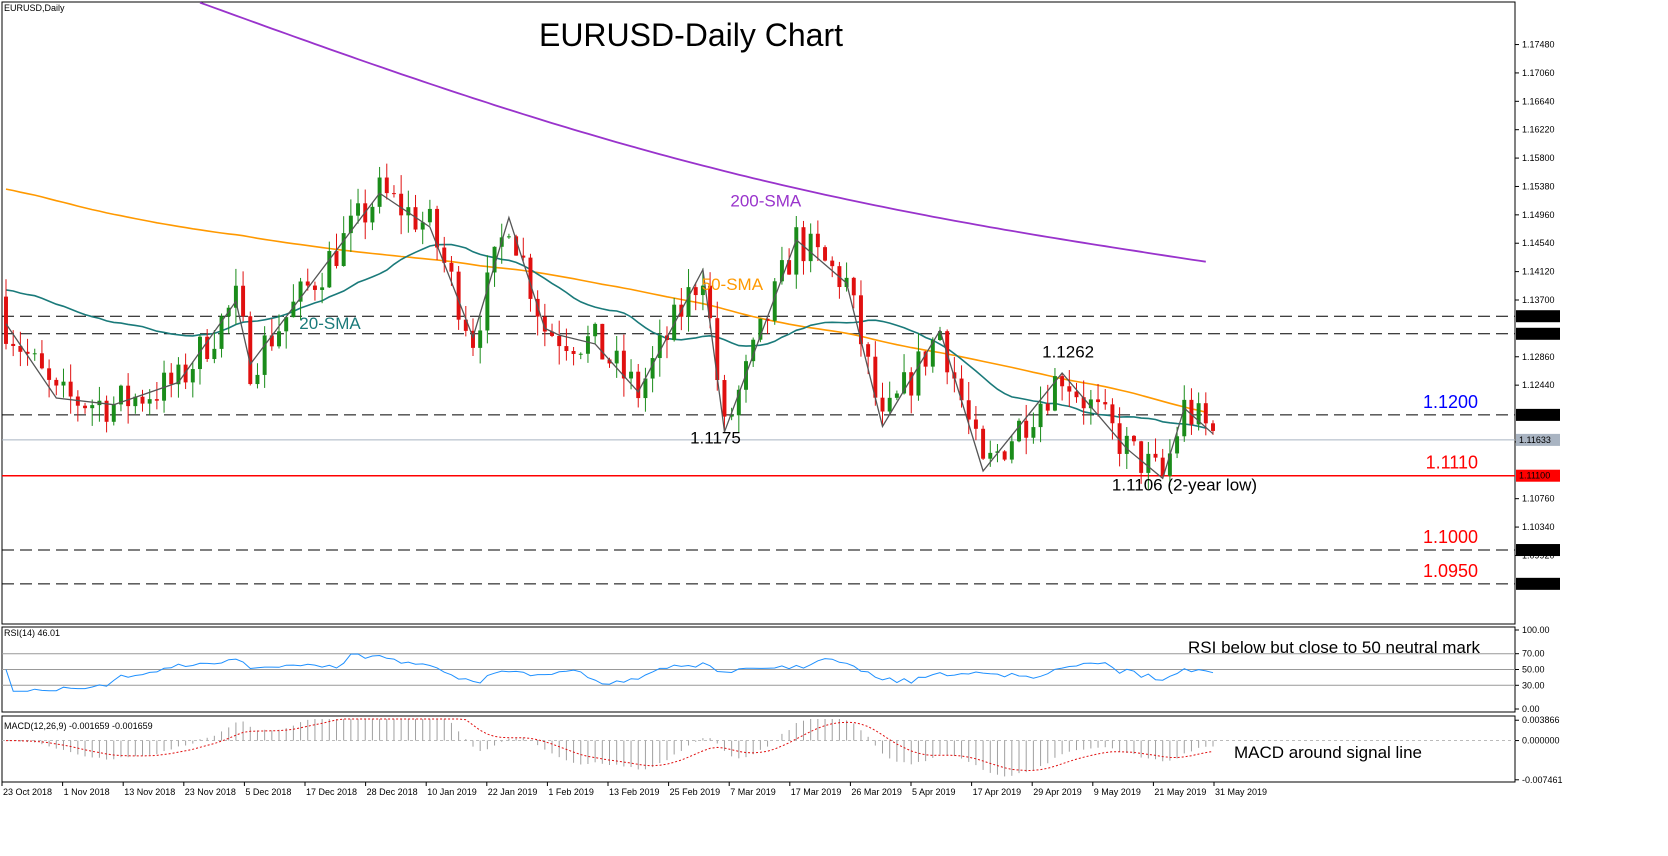 Image resolution: width=1668 pixels, height=856 pixels. What do you see at coordinates (816, 792) in the screenshot?
I see `x-tick-label: 17 Mar 2019` at bounding box center [816, 792].